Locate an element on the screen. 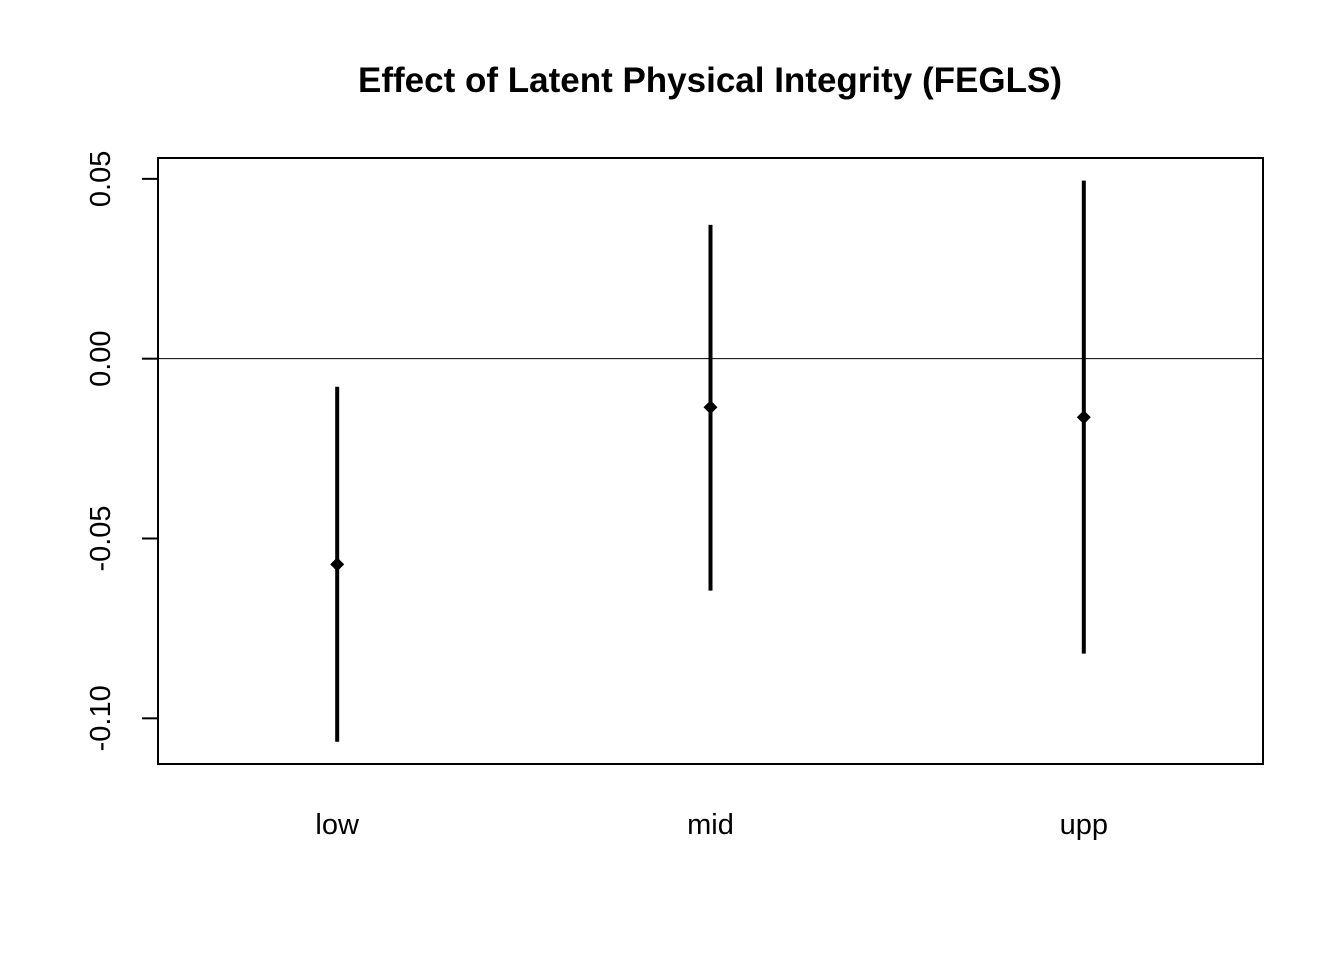 The image size is (1344, 960). y-axis: -0.10 -0.05 0.00 0.05 is located at coordinates (121, 451).